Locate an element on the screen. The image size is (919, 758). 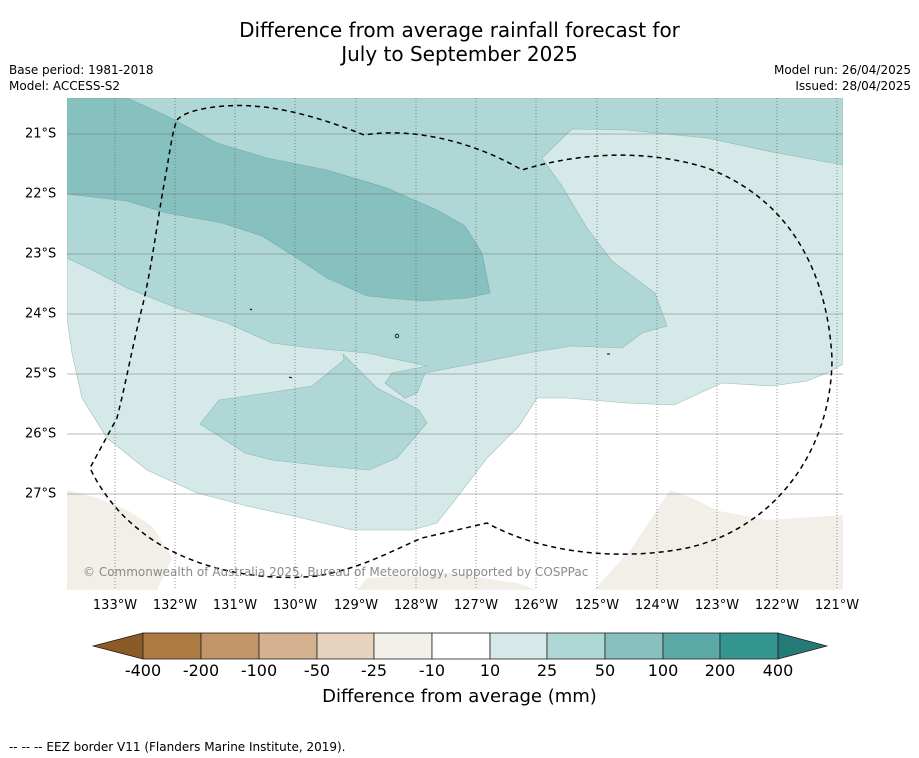
lon-label: 132°W is located at coordinates (175, 605).